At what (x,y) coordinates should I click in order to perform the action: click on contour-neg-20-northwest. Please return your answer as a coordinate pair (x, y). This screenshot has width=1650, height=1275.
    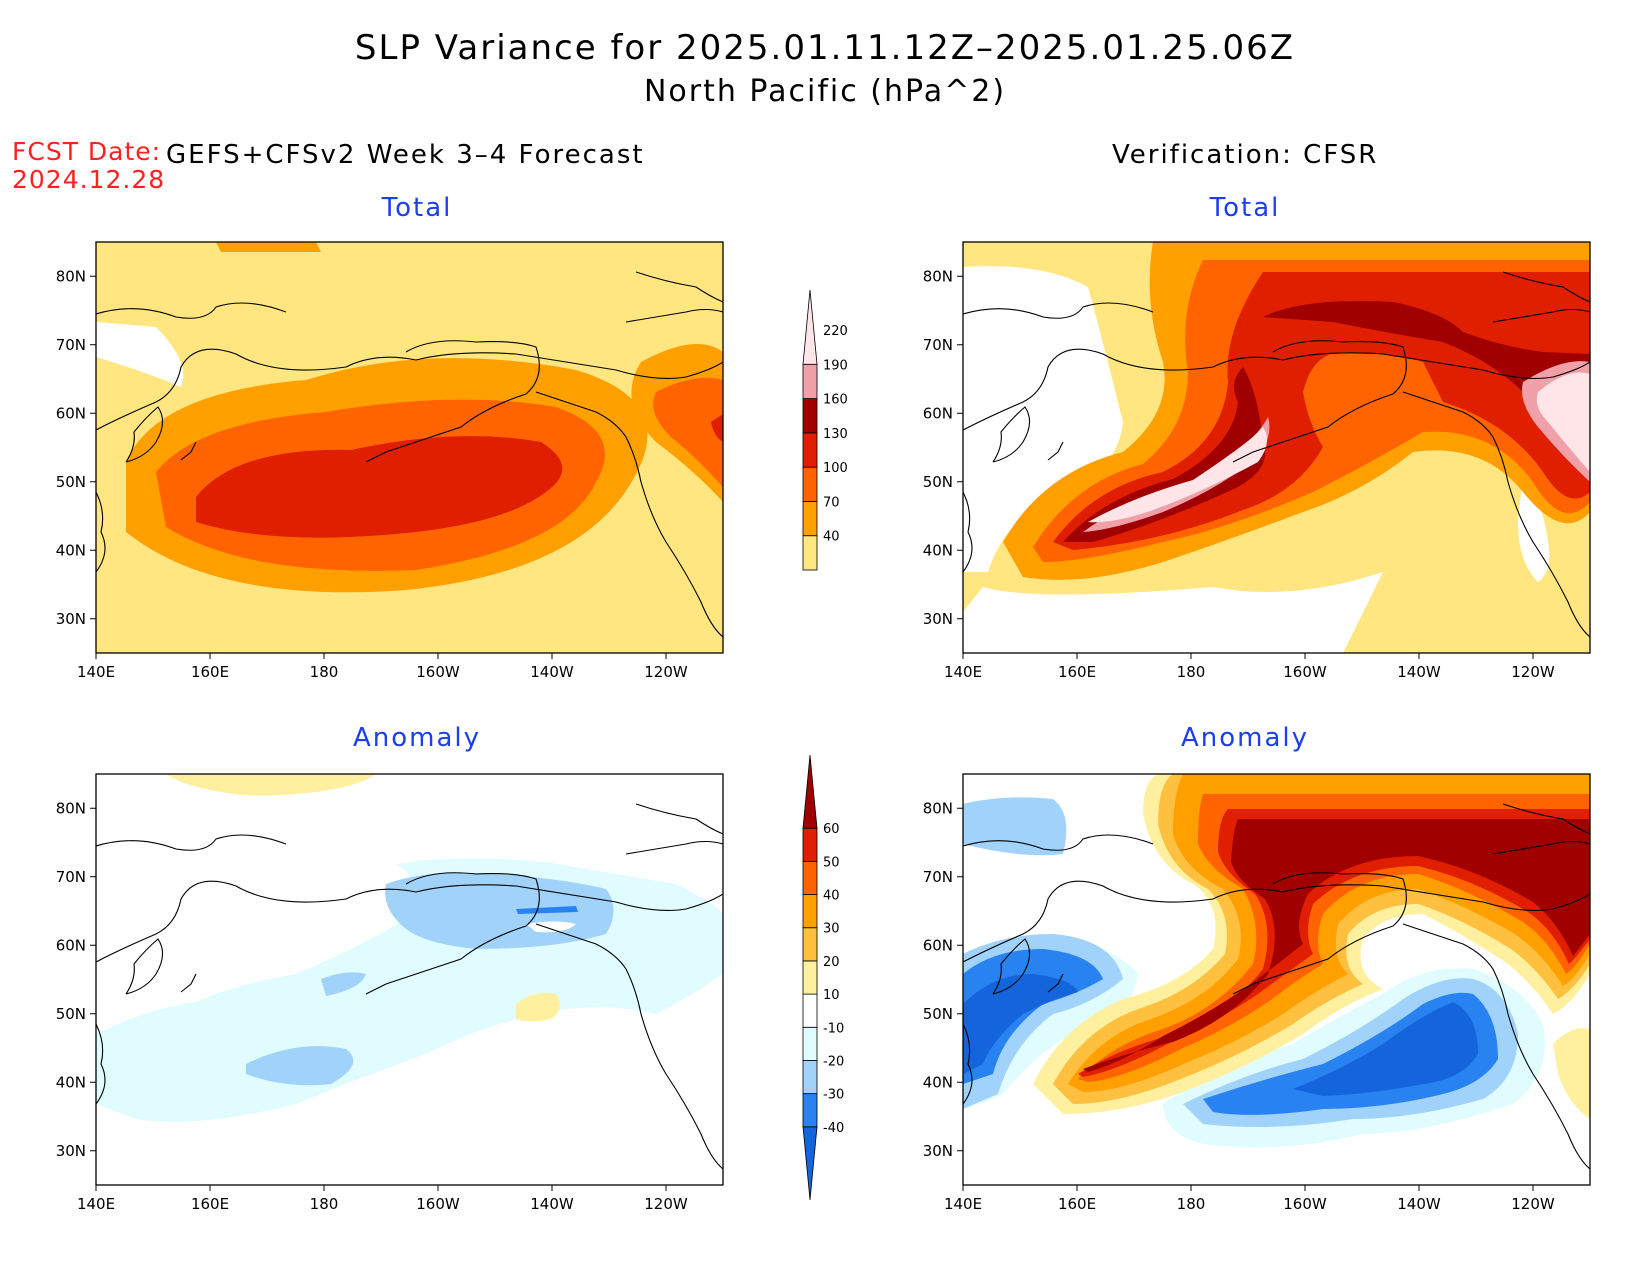
    Looking at the image, I should click on (1015, 826).